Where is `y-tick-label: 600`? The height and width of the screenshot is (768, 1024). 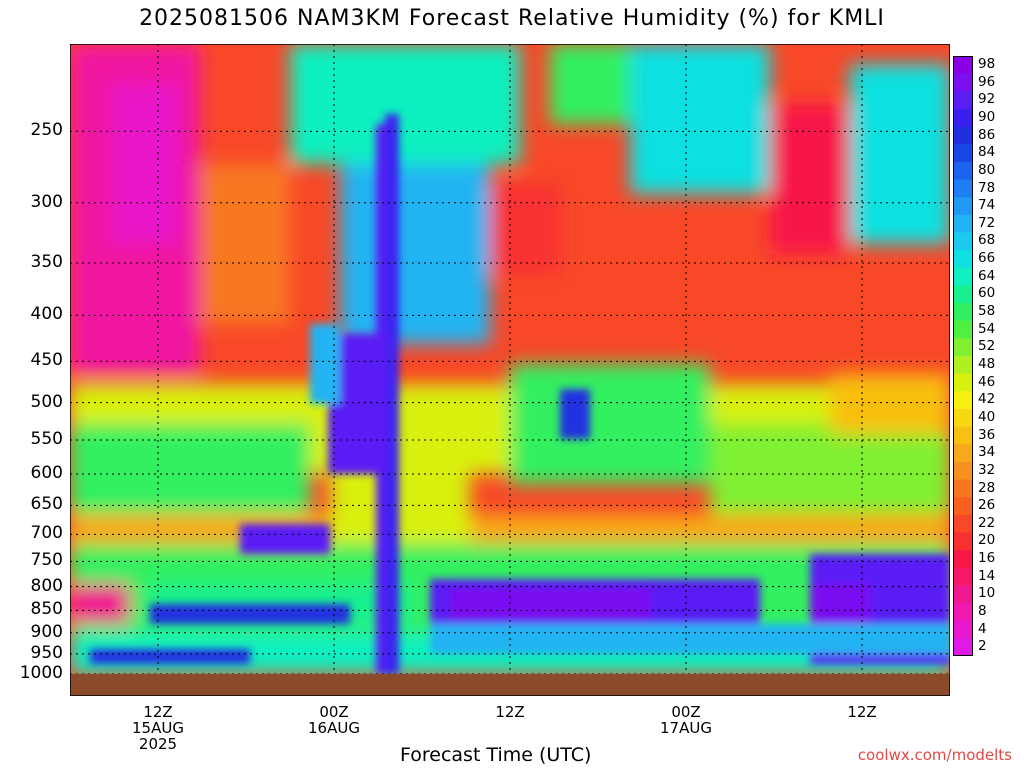 y-tick-label: 600 is located at coordinates (46, 473).